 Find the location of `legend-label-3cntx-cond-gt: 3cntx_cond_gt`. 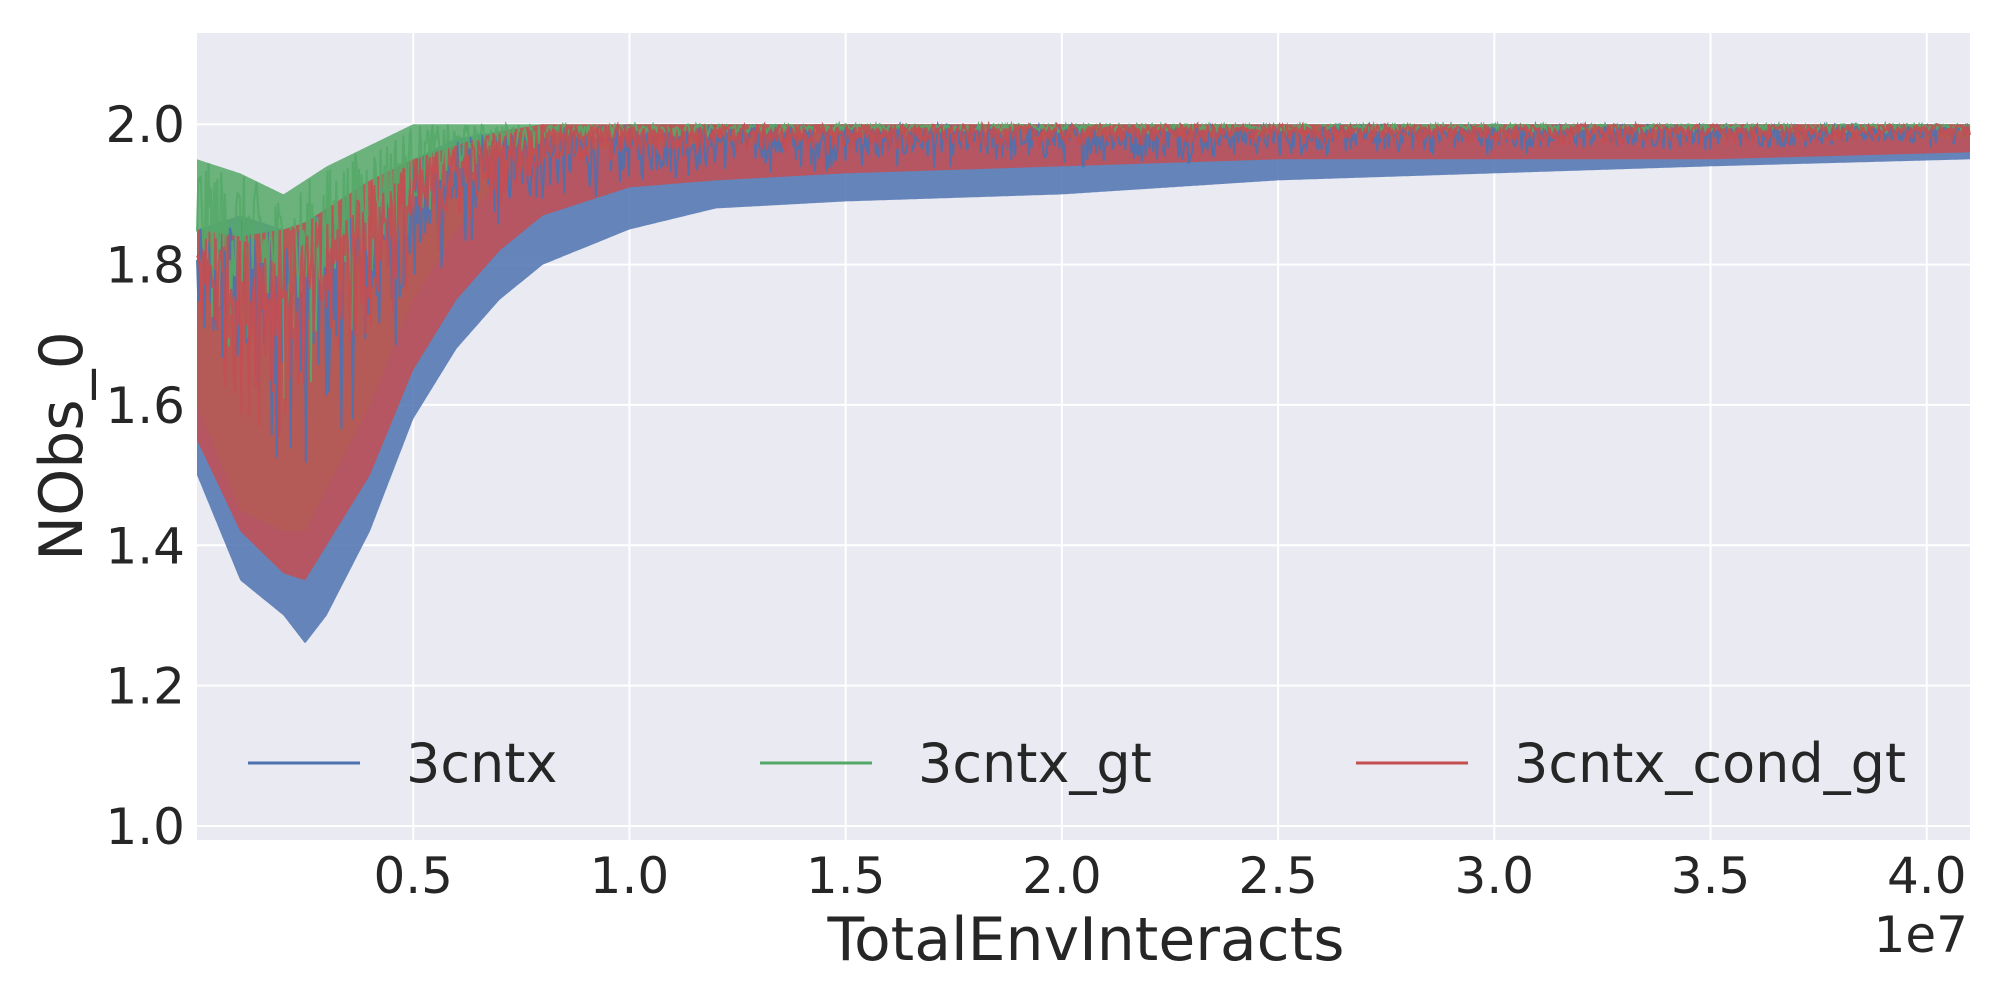

legend-label-3cntx-cond-gt: 3cntx_cond_gt is located at coordinates (1710, 763).